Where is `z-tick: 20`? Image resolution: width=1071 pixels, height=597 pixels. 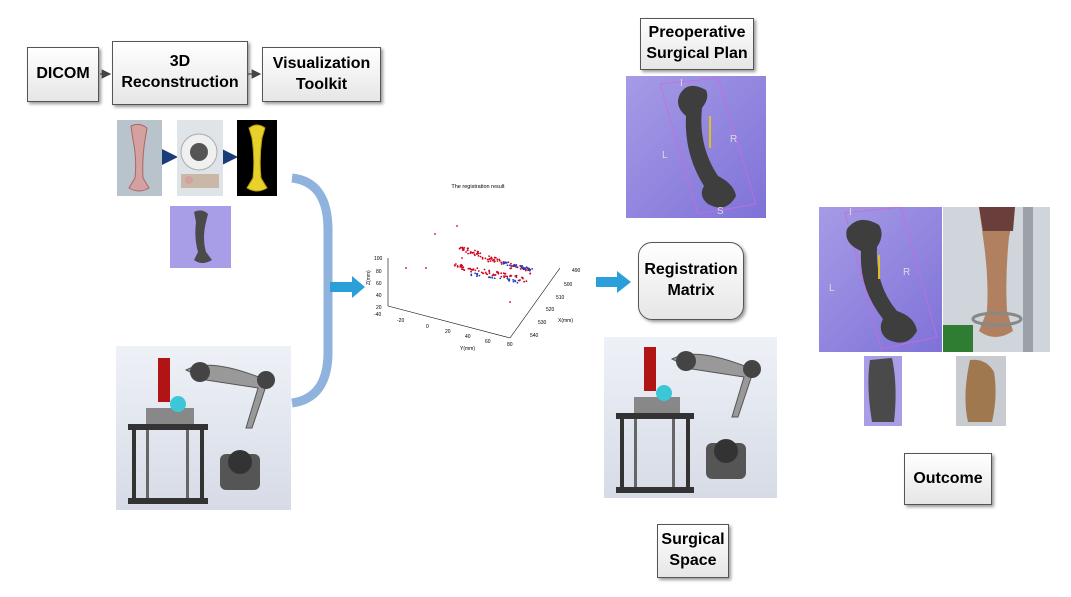 z-tick: 20 is located at coordinates (379, 308).